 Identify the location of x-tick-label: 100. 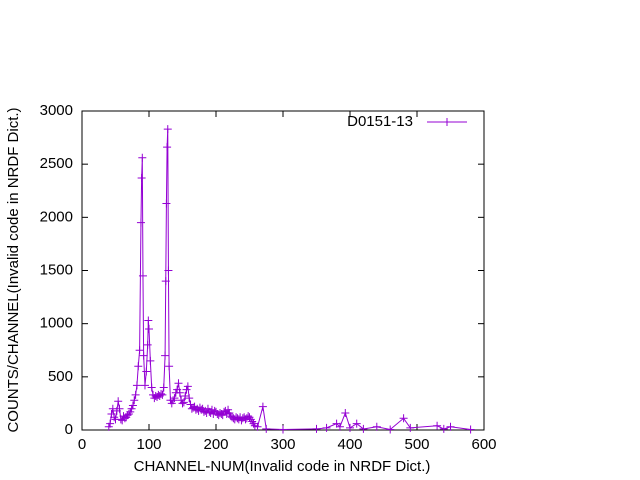
(148, 444).